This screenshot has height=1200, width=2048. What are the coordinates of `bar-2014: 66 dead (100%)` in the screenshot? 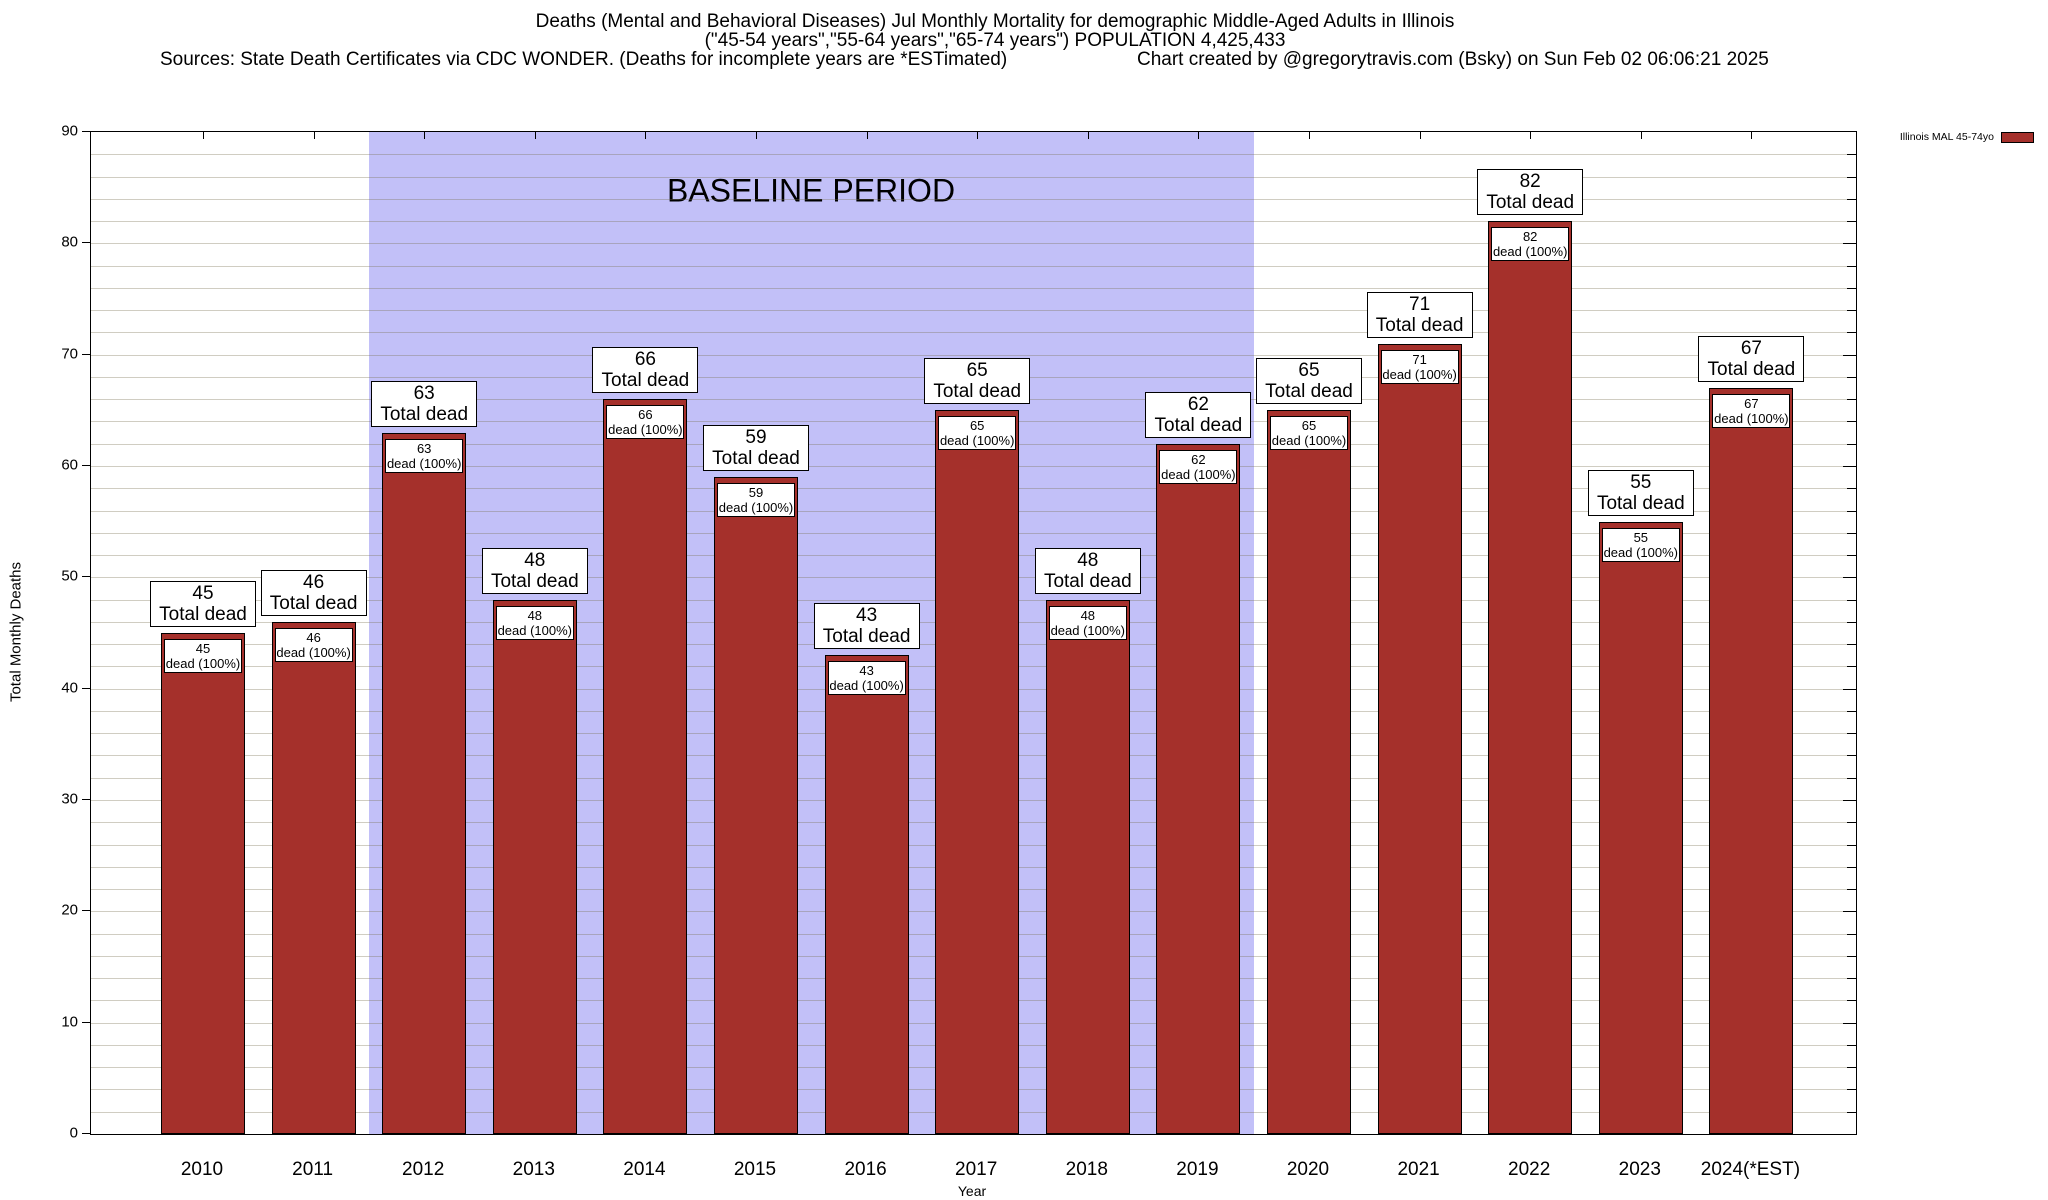 It's located at (645, 766).